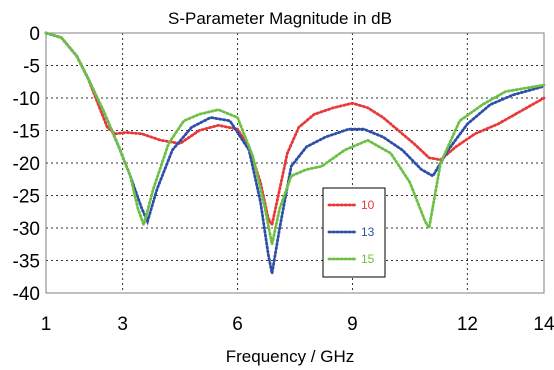  What do you see at coordinates (368, 205) in the screenshot?
I see `legend-label-10: 10` at bounding box center [368, 205].